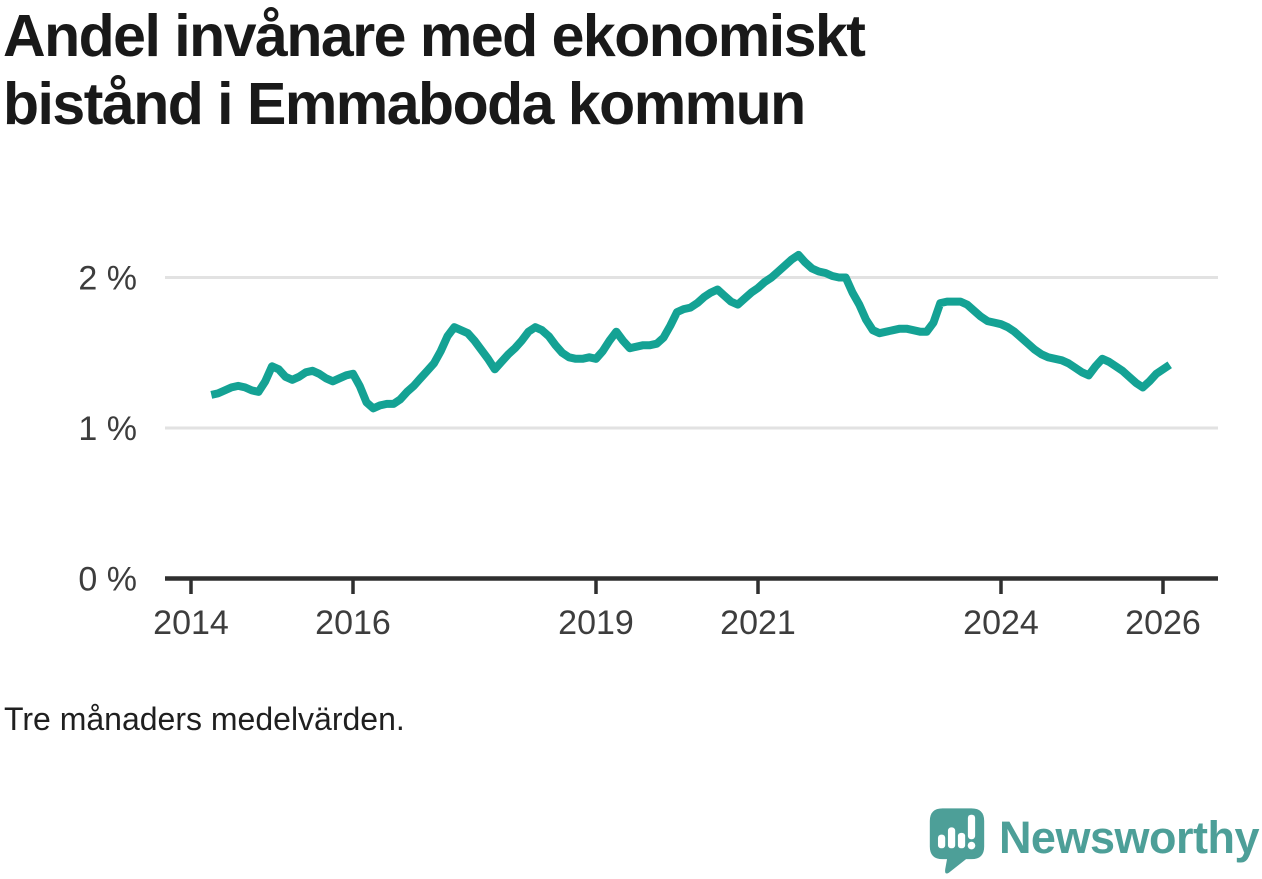  Describe the element at coordinates (191, 623) in the screenshot. I see `x-tick-label: 2014` at that location.